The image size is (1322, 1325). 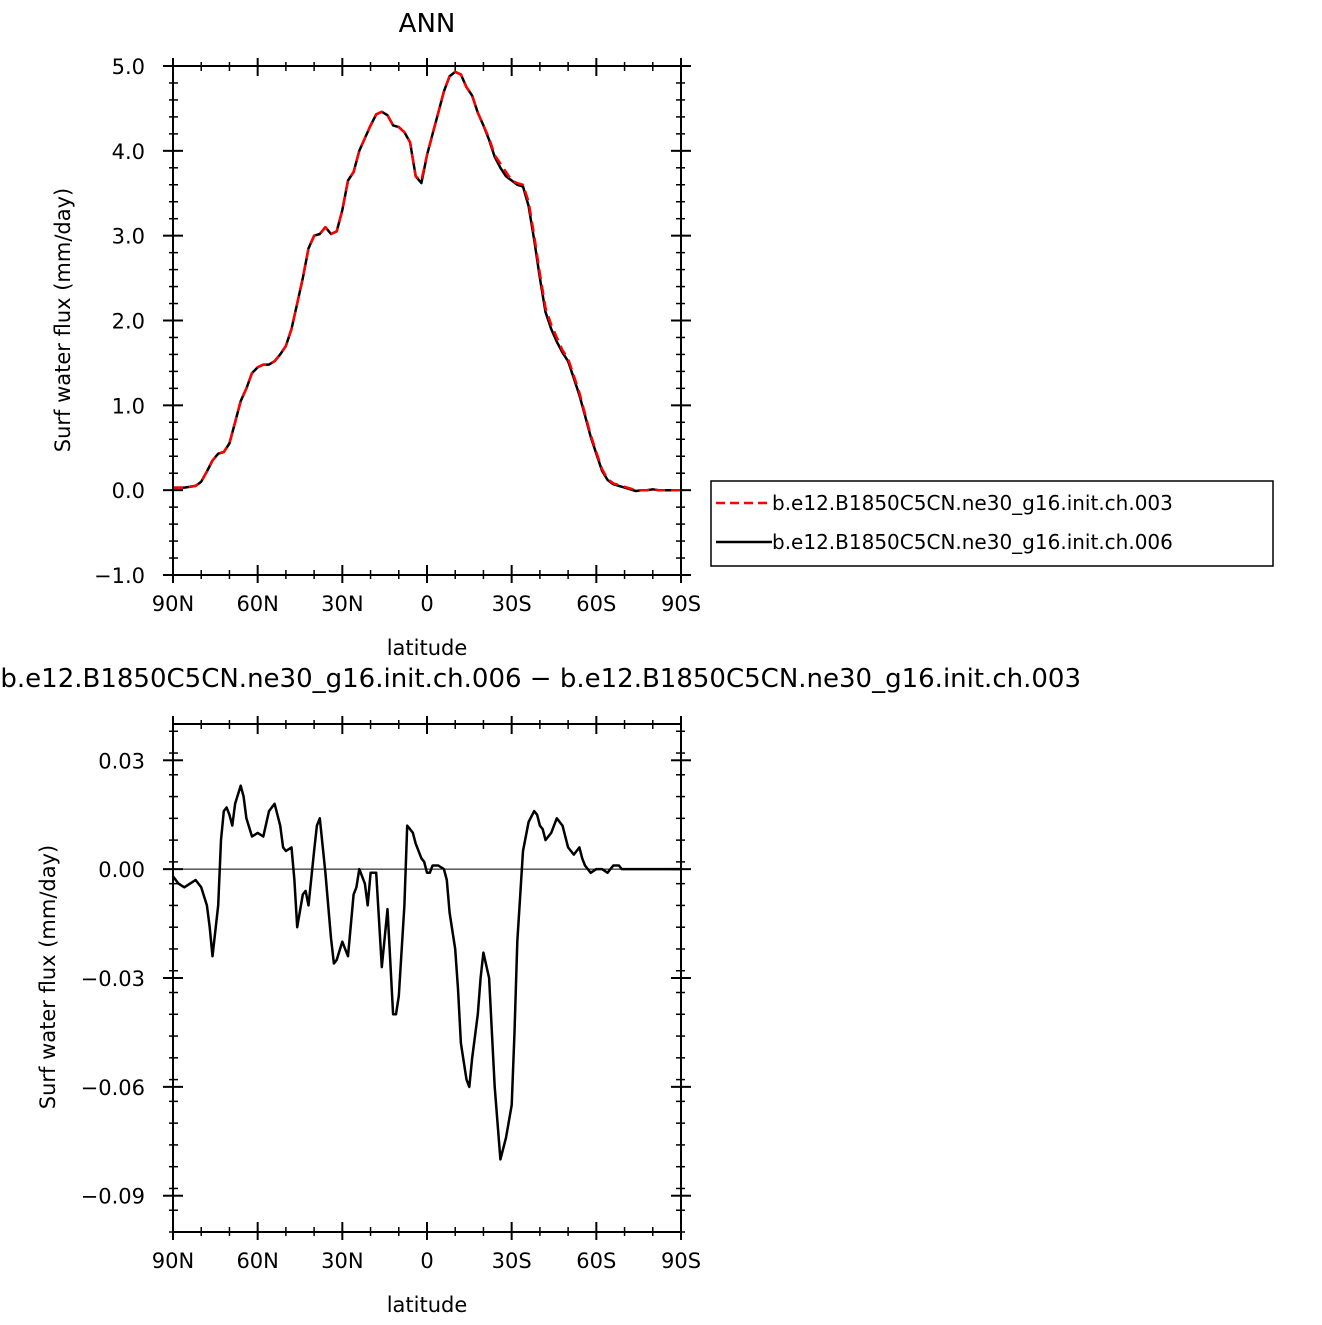 I want to click on legend-label-006: b.e12.B1850C5CN.ne30_g16.init.ch.006, so click(x=972, y=542).